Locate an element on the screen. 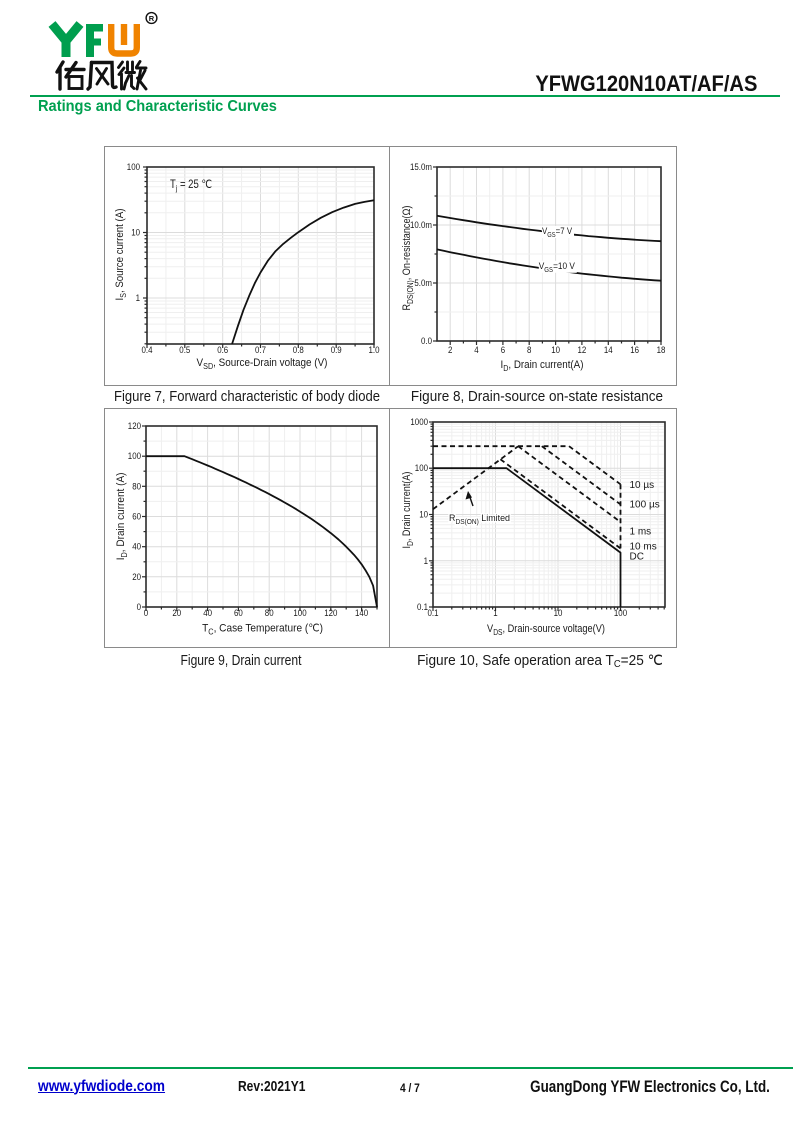 Image resolution: width=800 pixels, height=1130 pixels. svg-text: 1.0 is located at coordinates (373, 350).